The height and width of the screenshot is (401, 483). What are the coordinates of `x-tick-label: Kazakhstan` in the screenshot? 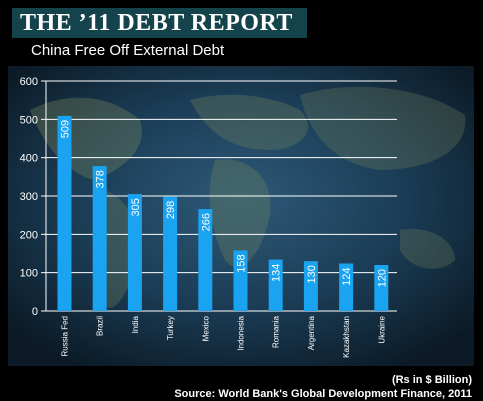 It's located at (346, 337).